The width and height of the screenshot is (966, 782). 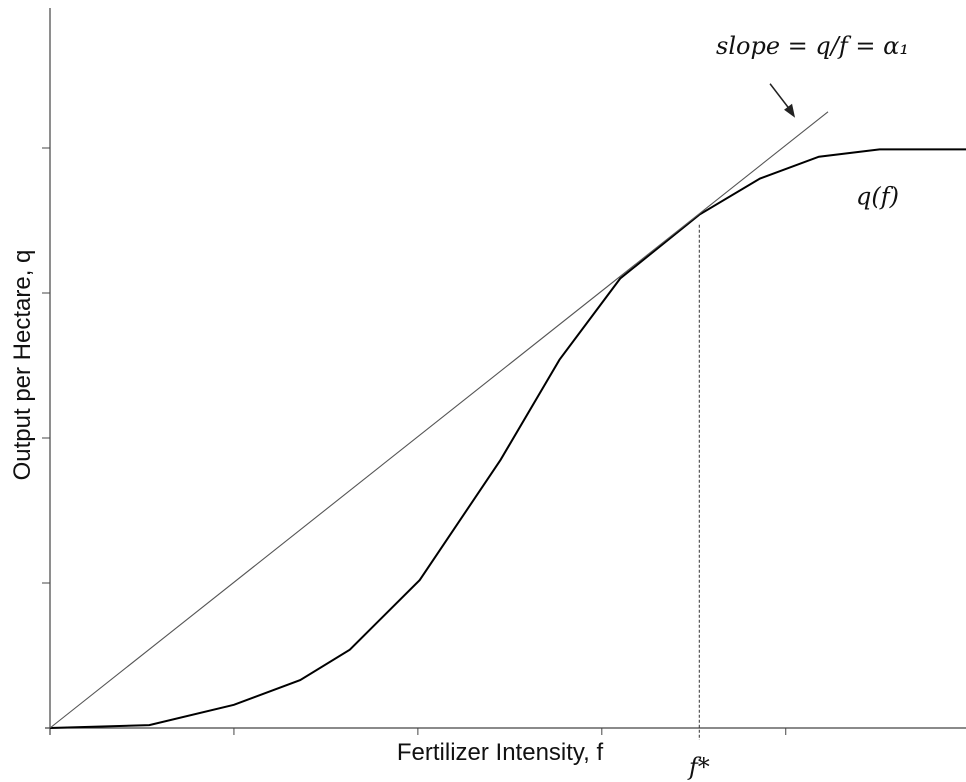 What do you see at coordinates (877, 196) in the screenshot?
I see `curve-label: q(f)` at bounding box center [877, 196].